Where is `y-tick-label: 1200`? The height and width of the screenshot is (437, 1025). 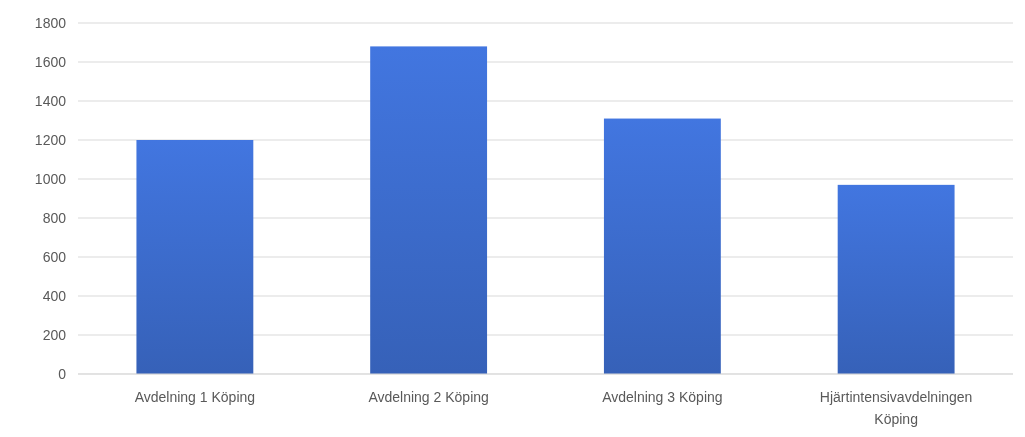 y-tick-label: 1200 is located at coordinates (50, 139).